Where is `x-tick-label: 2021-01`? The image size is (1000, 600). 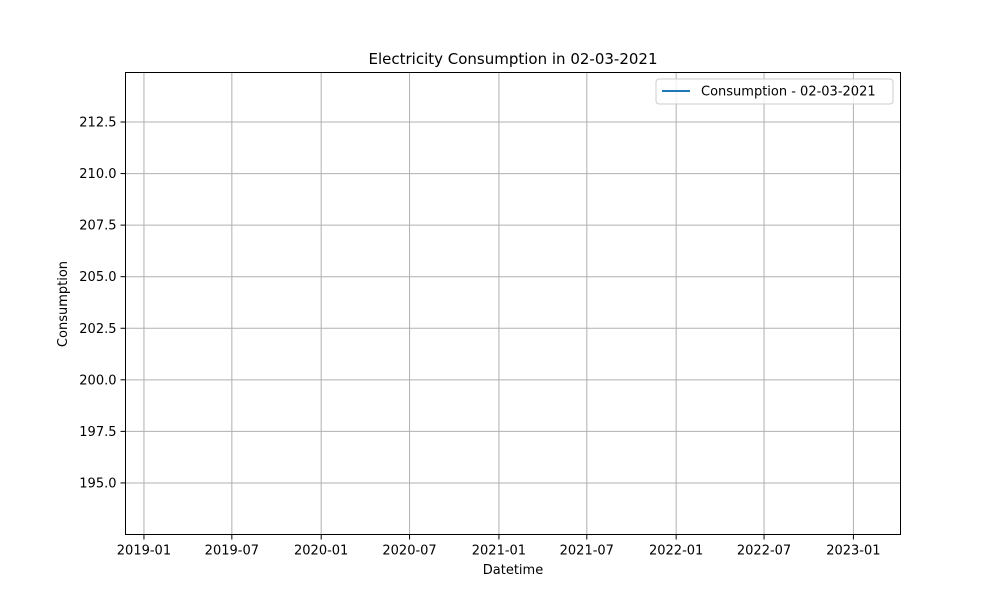 x-tick-label: 2021-01 is located at coordinates (499, 551).